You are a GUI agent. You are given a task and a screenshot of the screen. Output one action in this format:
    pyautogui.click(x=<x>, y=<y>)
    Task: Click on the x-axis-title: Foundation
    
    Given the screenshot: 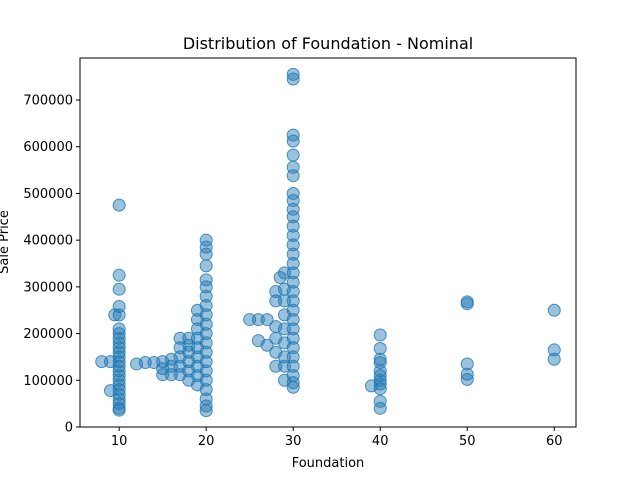 What is the action you would take?
    pyautogui.click(x=328, y=463)
    